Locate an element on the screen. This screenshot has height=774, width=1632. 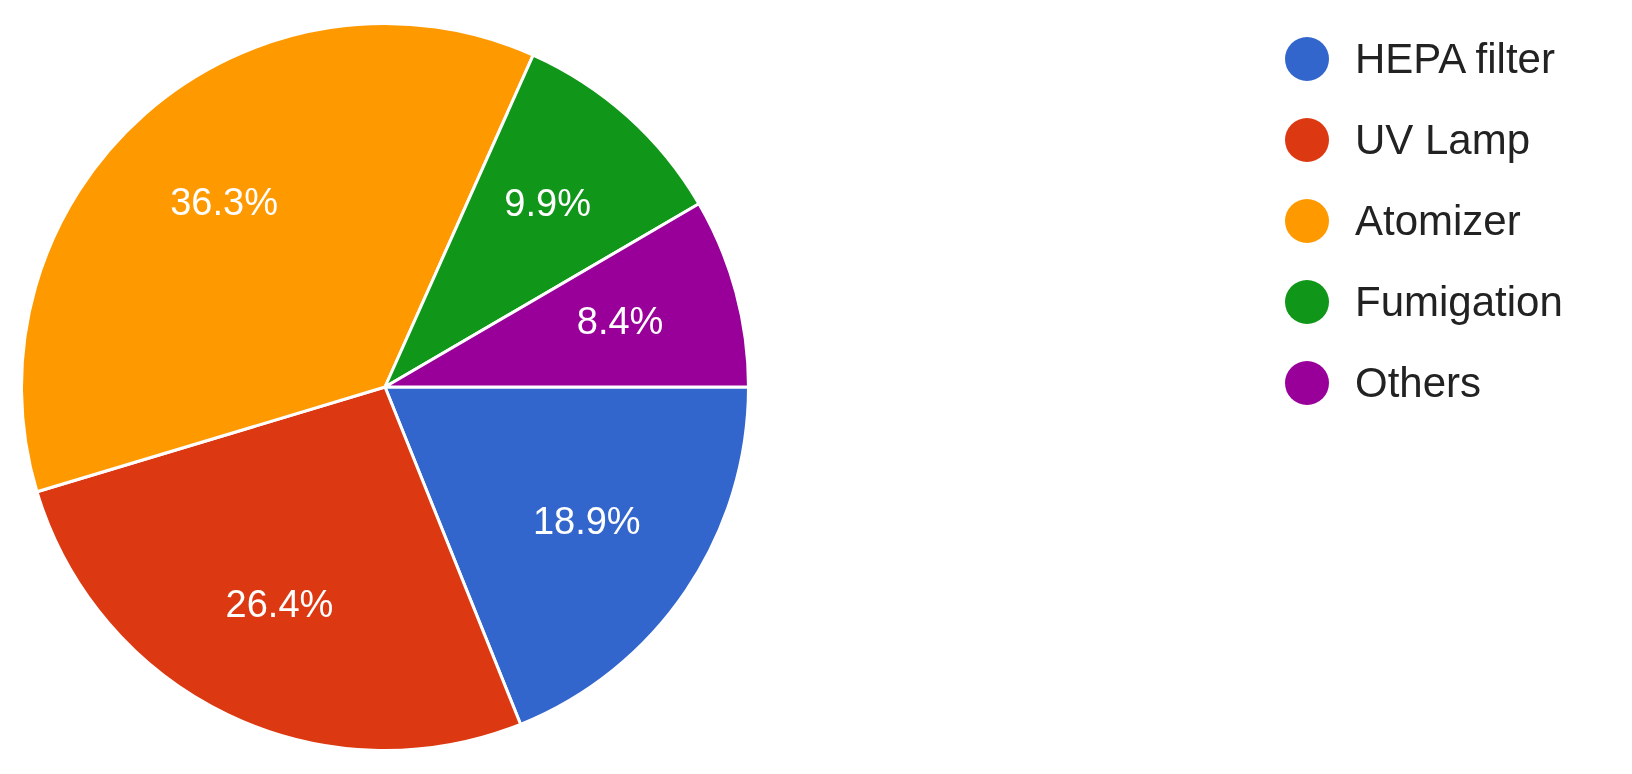
legend-label: UV Lamp is located at coordinates (1443, 139).